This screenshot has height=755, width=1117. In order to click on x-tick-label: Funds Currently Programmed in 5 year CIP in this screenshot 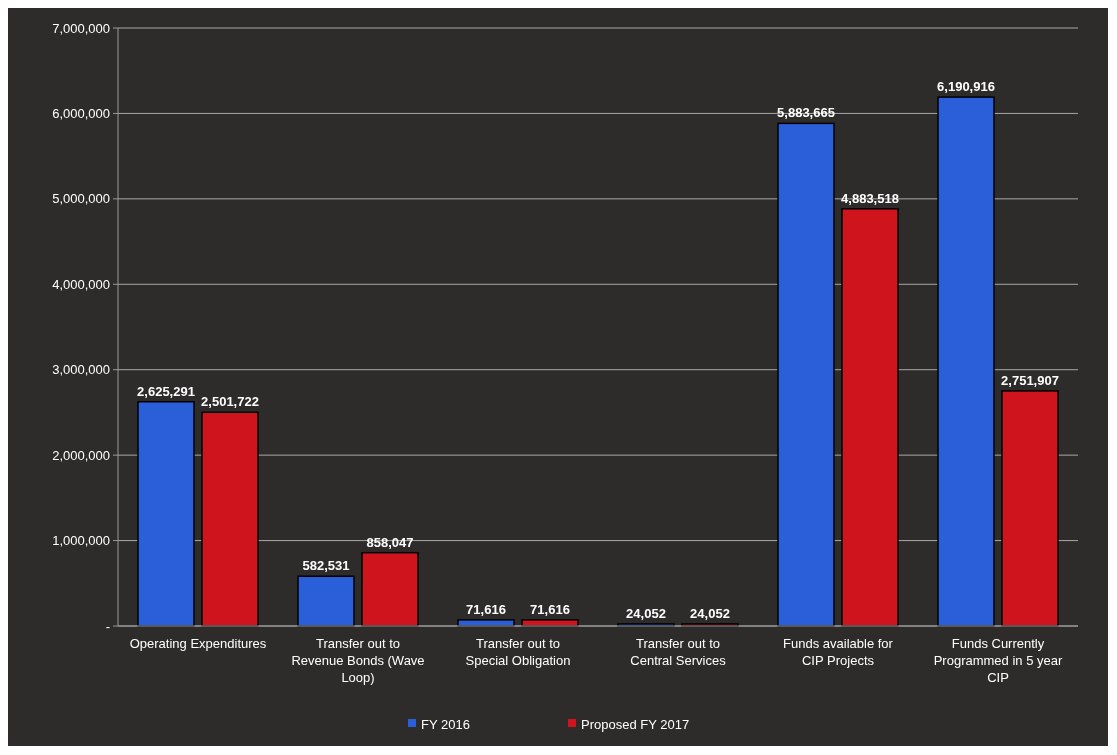, I will do `click(998, 660)`.